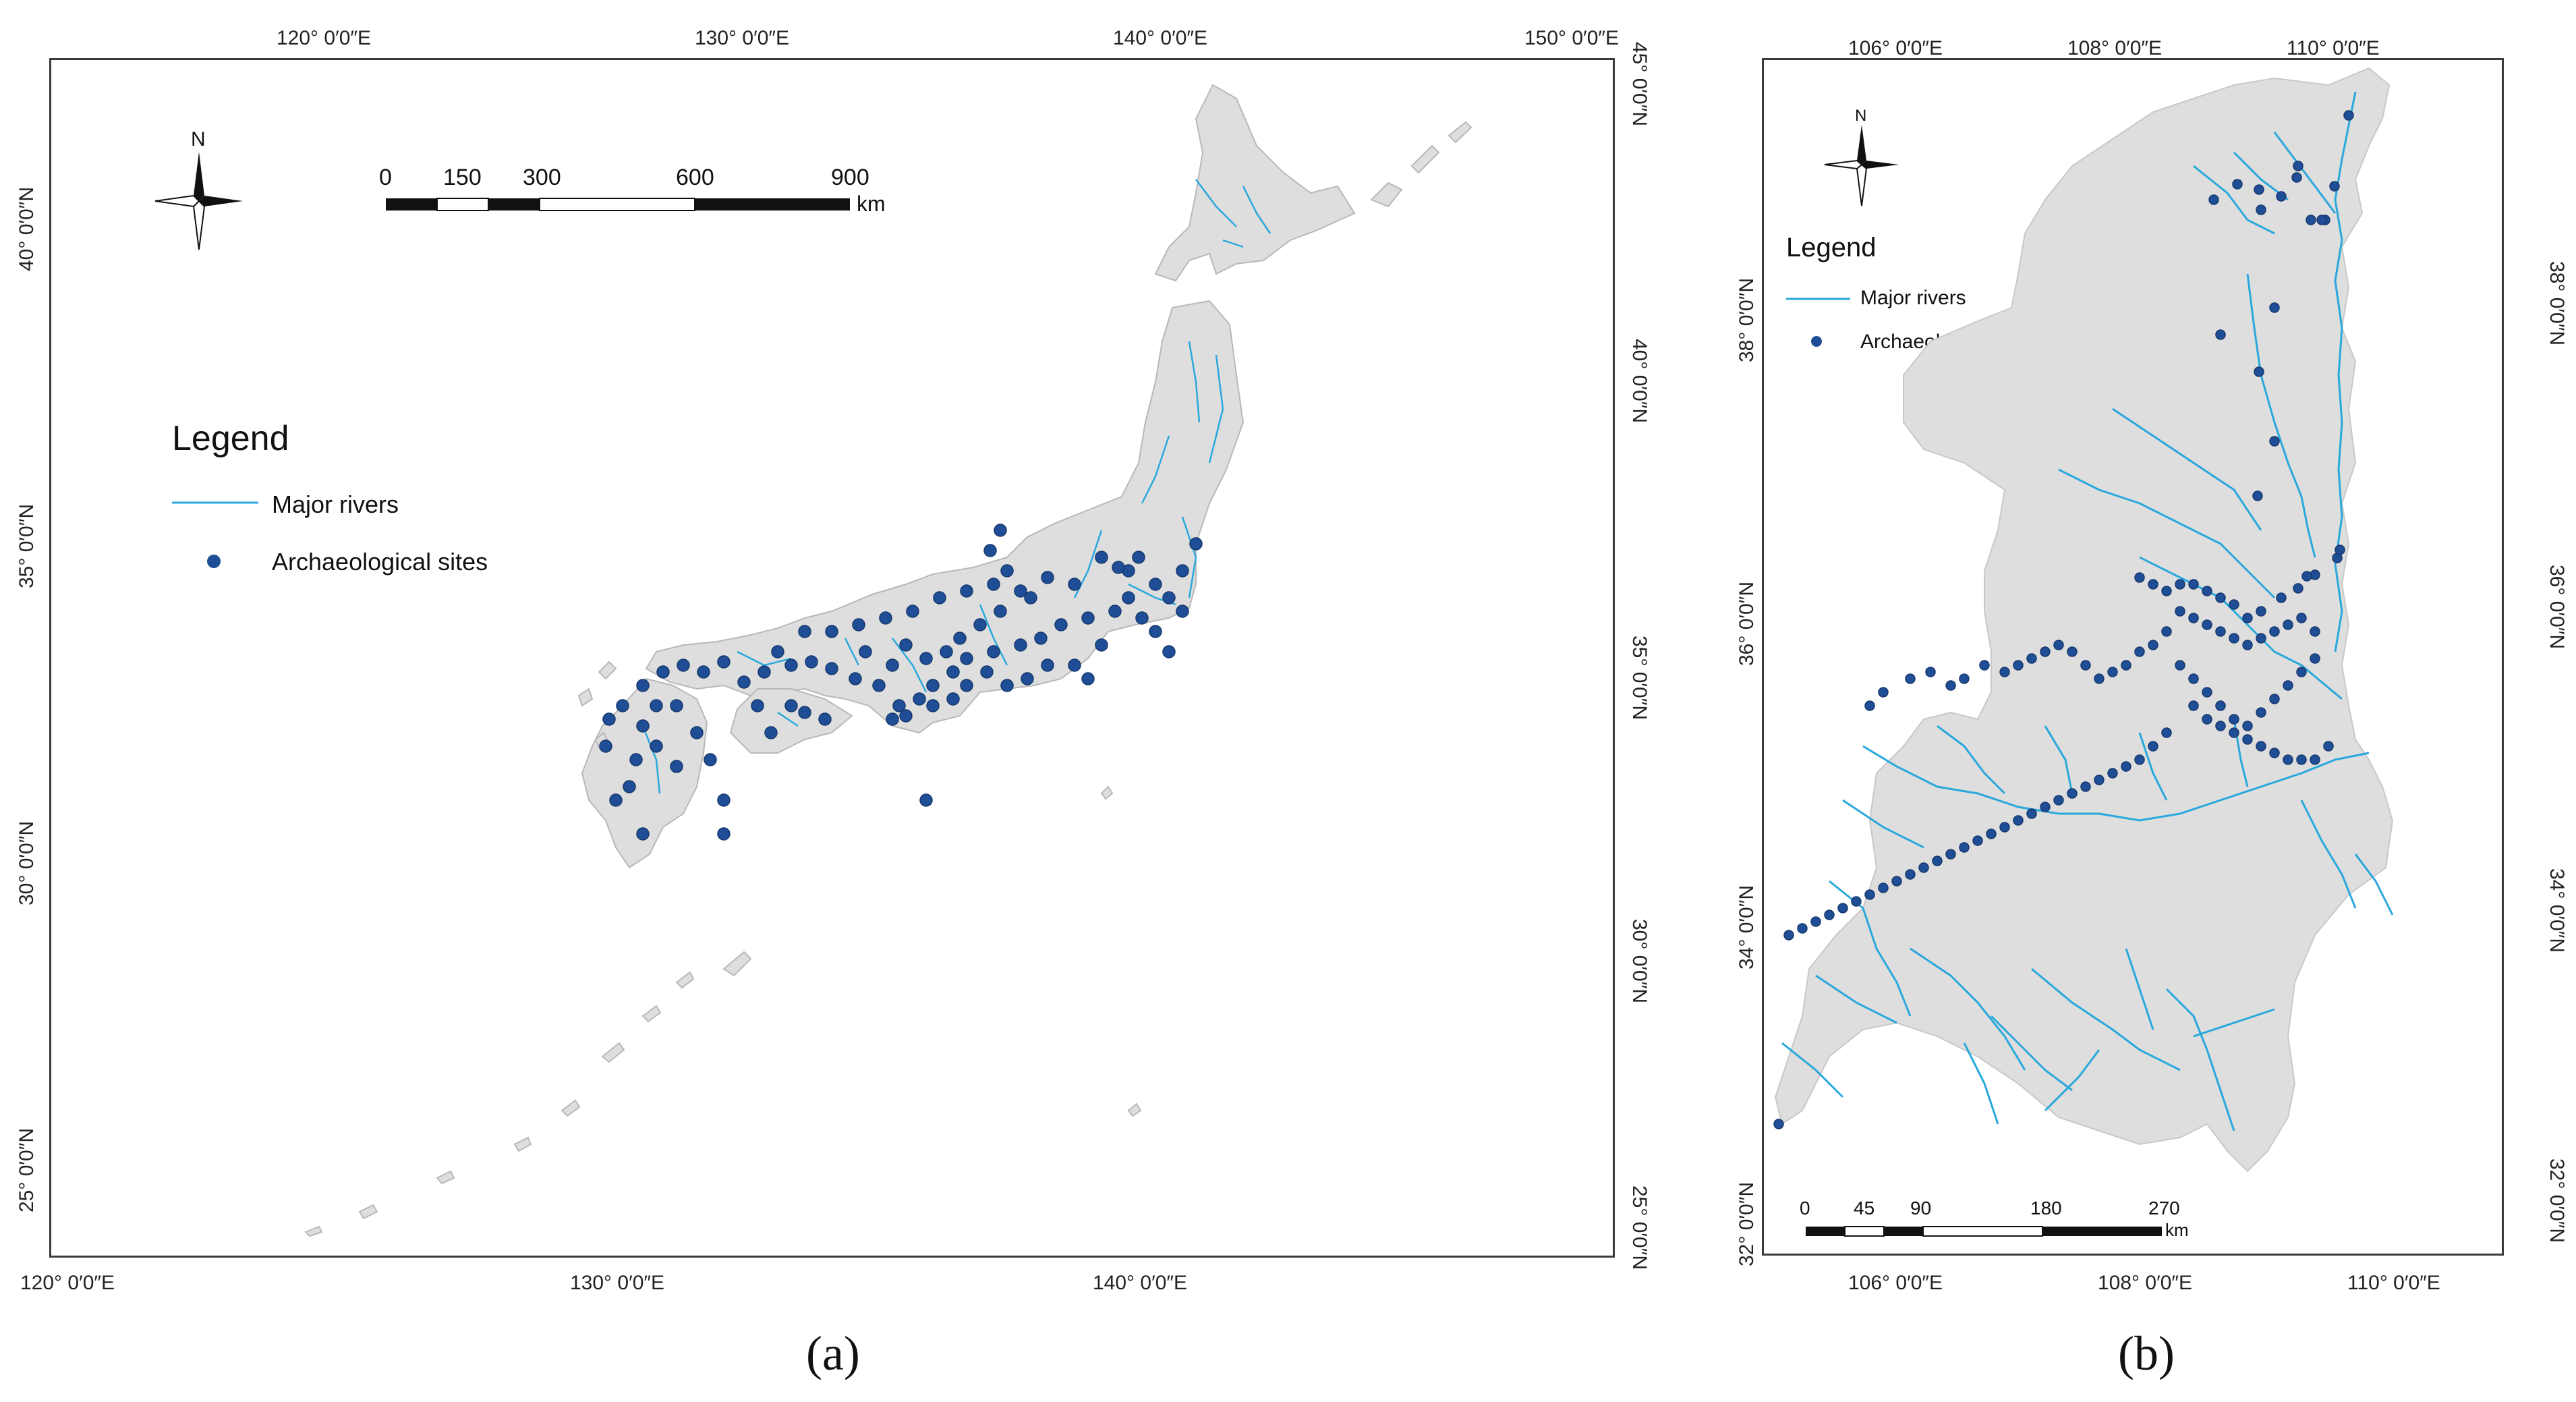  Describe the element at coordinates (542, 177) in the screenshot. I see `scale-a-label-300: 300` at that location.